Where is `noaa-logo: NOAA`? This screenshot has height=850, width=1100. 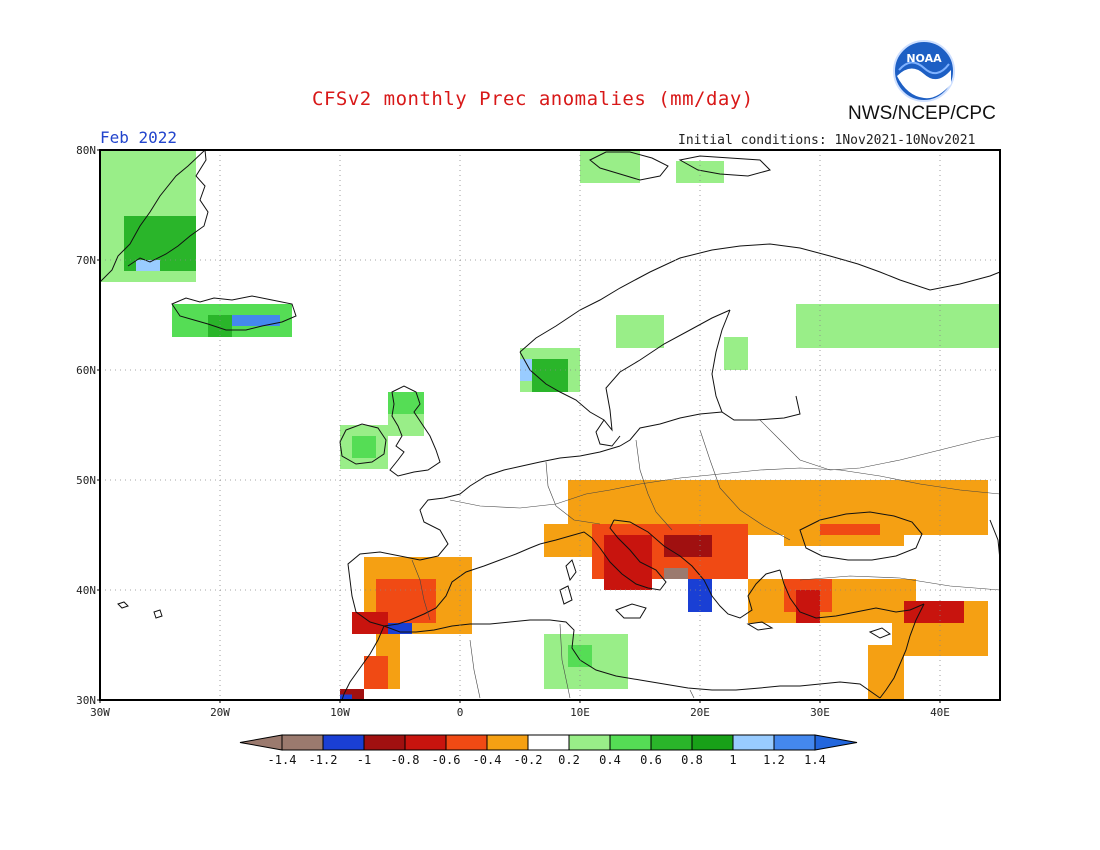 noaa-logo: NOAA is located at coordinates (924, 71).